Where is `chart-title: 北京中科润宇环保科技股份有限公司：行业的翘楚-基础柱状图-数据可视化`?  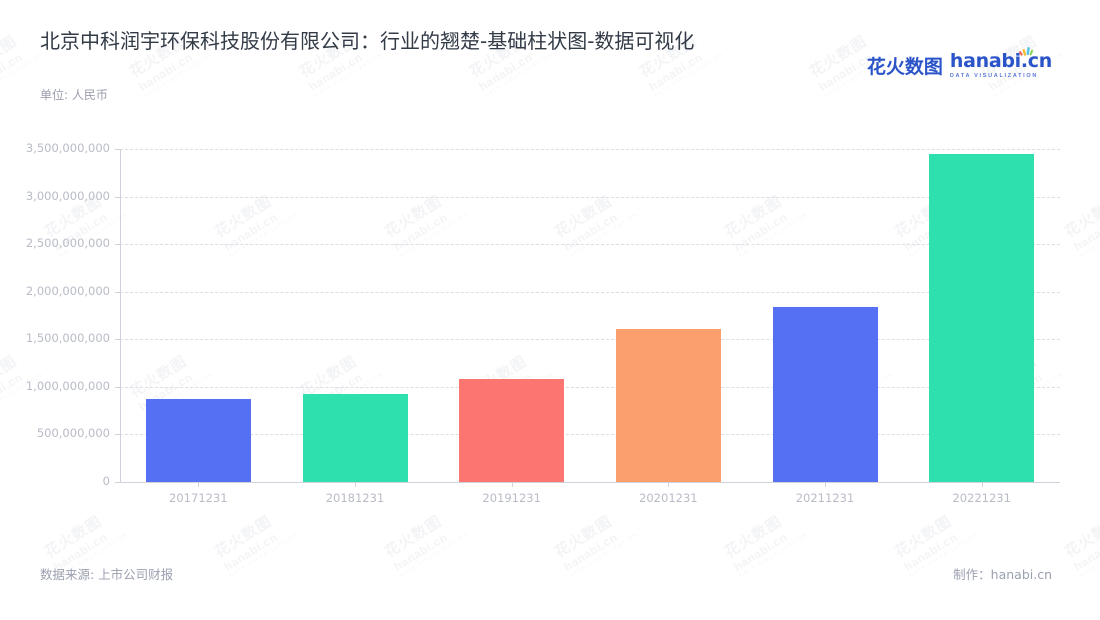
chart-title: 北京中科润宇环保科技股份有限公司：行业的翘楚-基础柱状图-数据可视化 is located at coordinates (367, 41).